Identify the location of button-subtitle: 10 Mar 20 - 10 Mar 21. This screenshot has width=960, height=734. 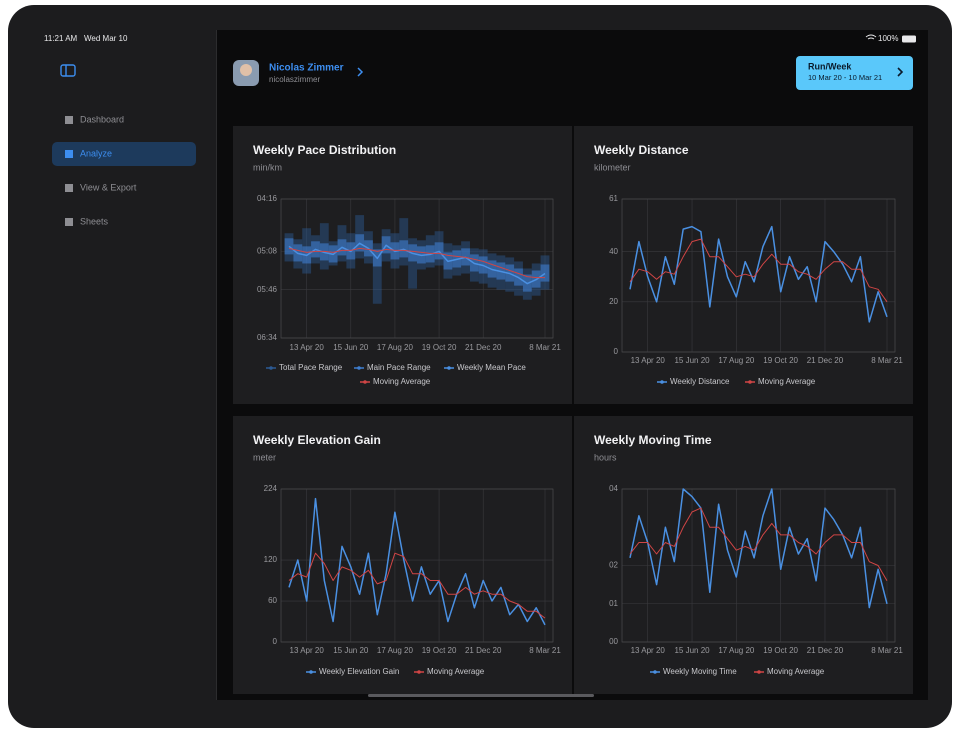
(845, 77).